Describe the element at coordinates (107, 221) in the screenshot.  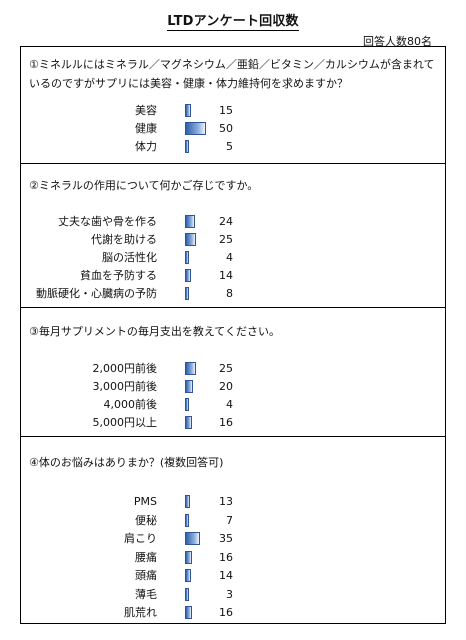
I see `answer-label: 丈夫な歯や骨を作る` at that location.